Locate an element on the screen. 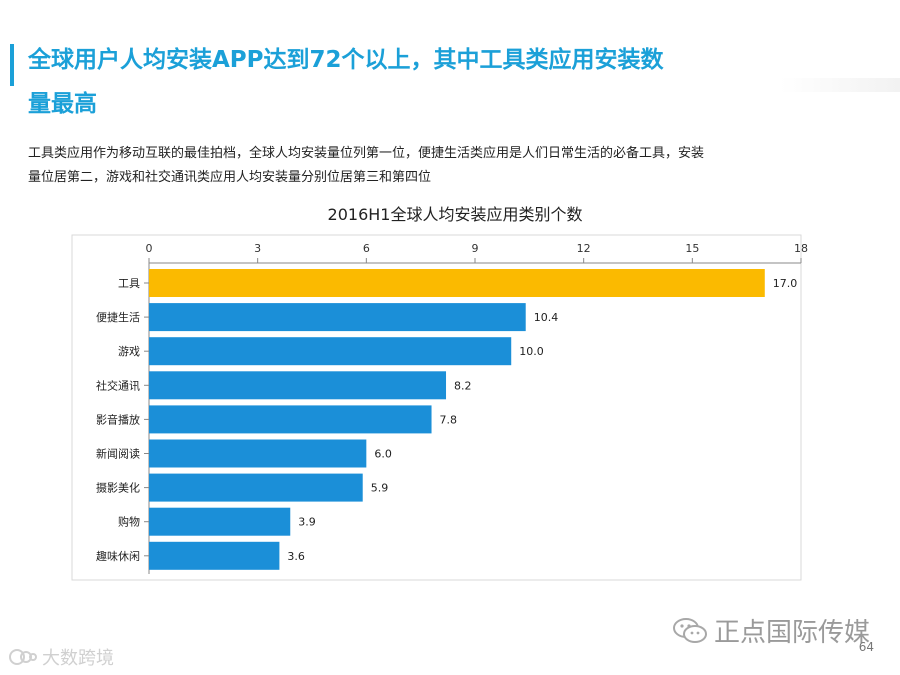  category-label: 工具 is located at coordinates (129, 283).